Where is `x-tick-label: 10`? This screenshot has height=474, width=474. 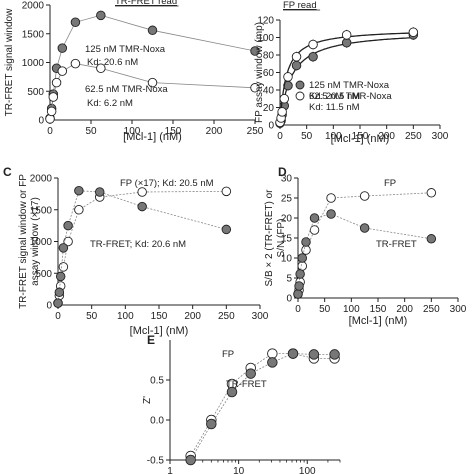 x-tick-label: 10 is located at coordinates (239, 470).